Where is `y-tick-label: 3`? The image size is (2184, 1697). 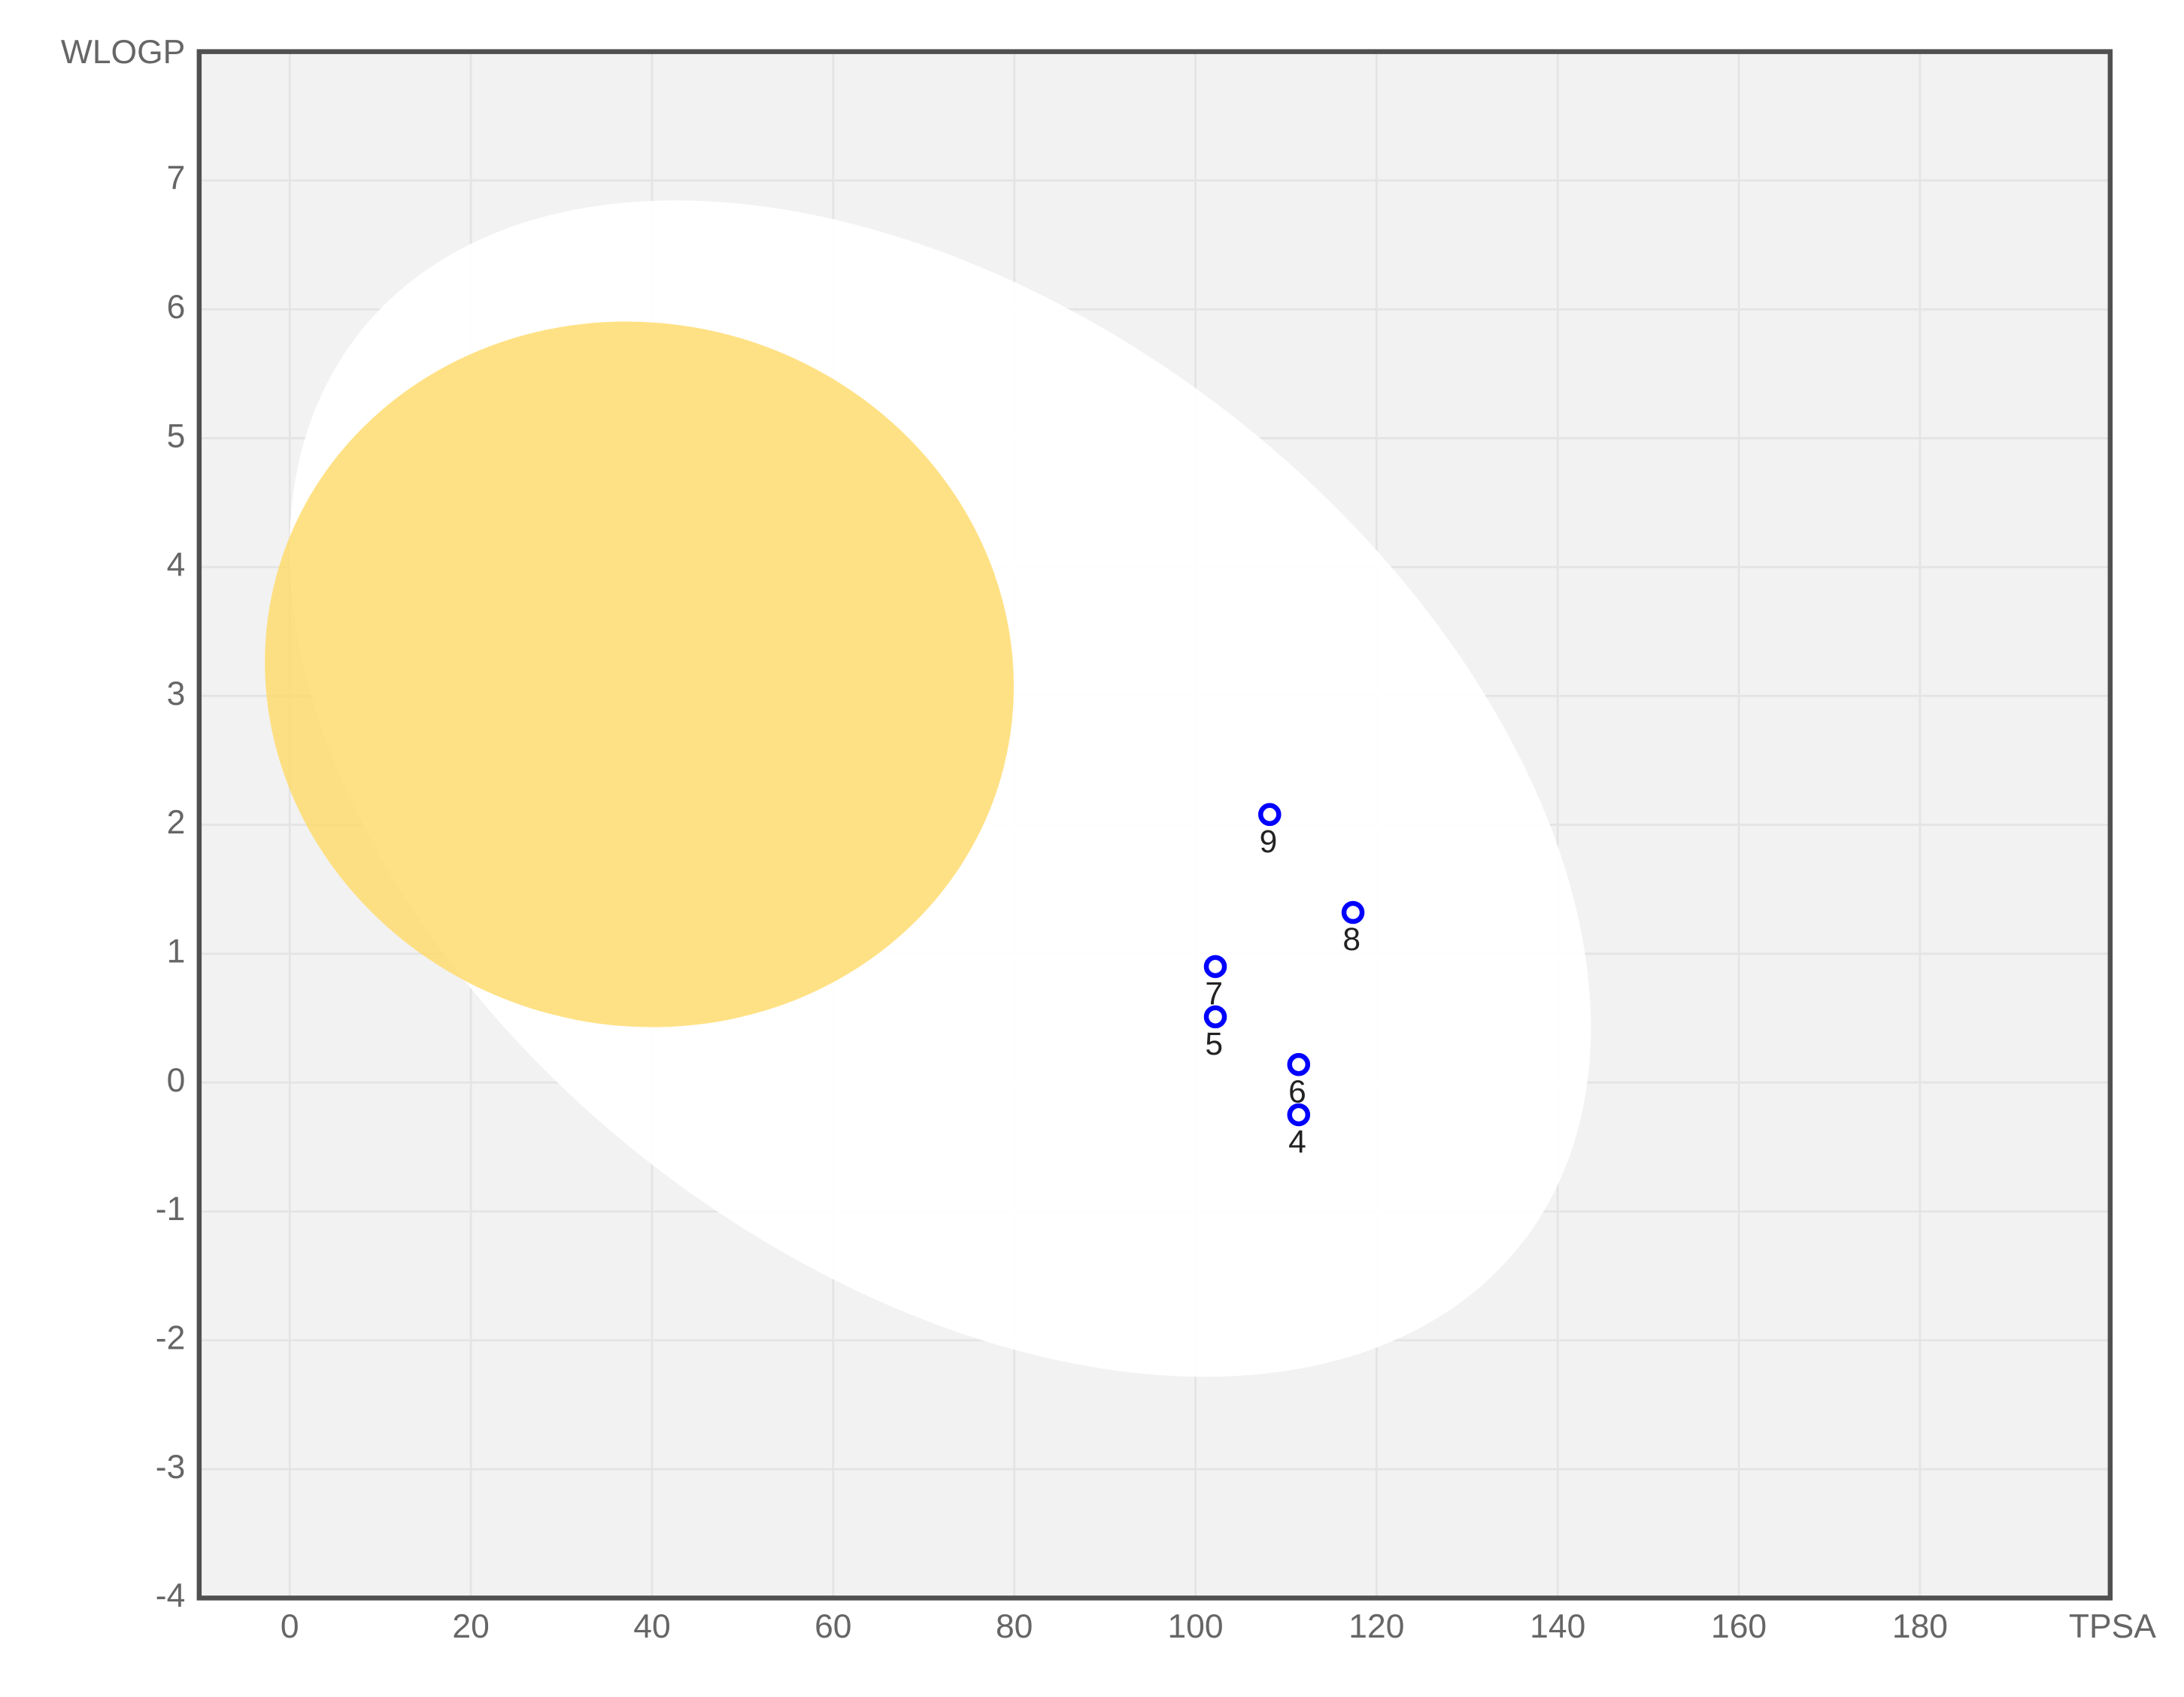
y-tick-label: 3 is located at coordinates (176, 693).